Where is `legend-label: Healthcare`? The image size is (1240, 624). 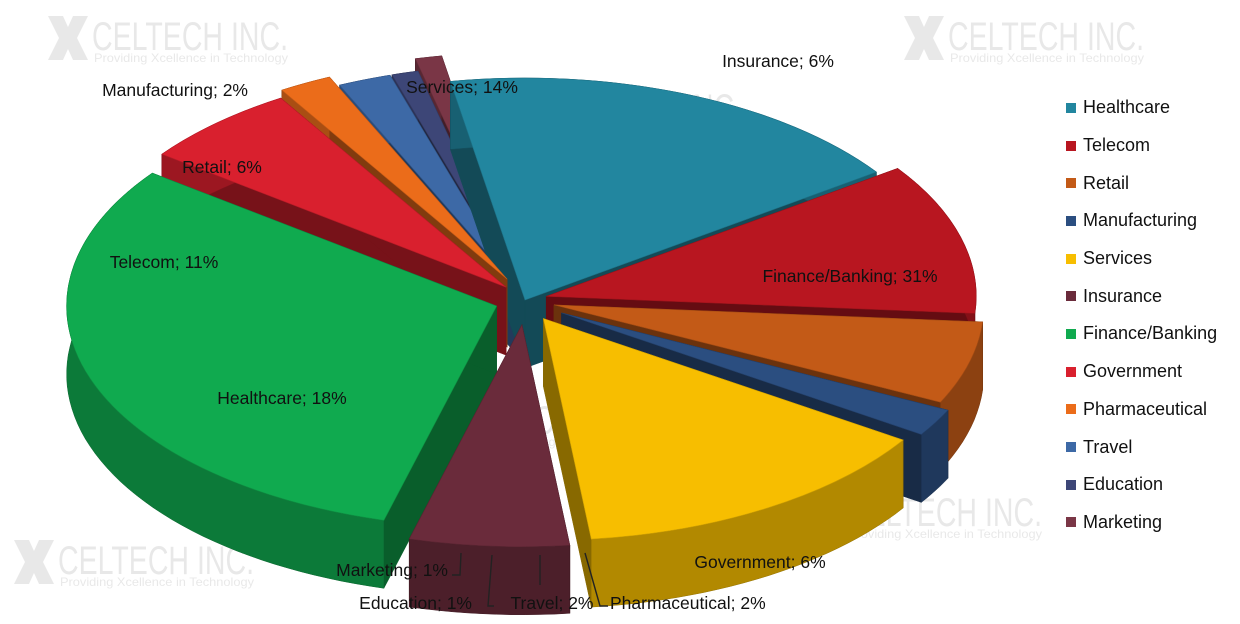 legend-label: Healthcare is located at coordinates (1127, 107).